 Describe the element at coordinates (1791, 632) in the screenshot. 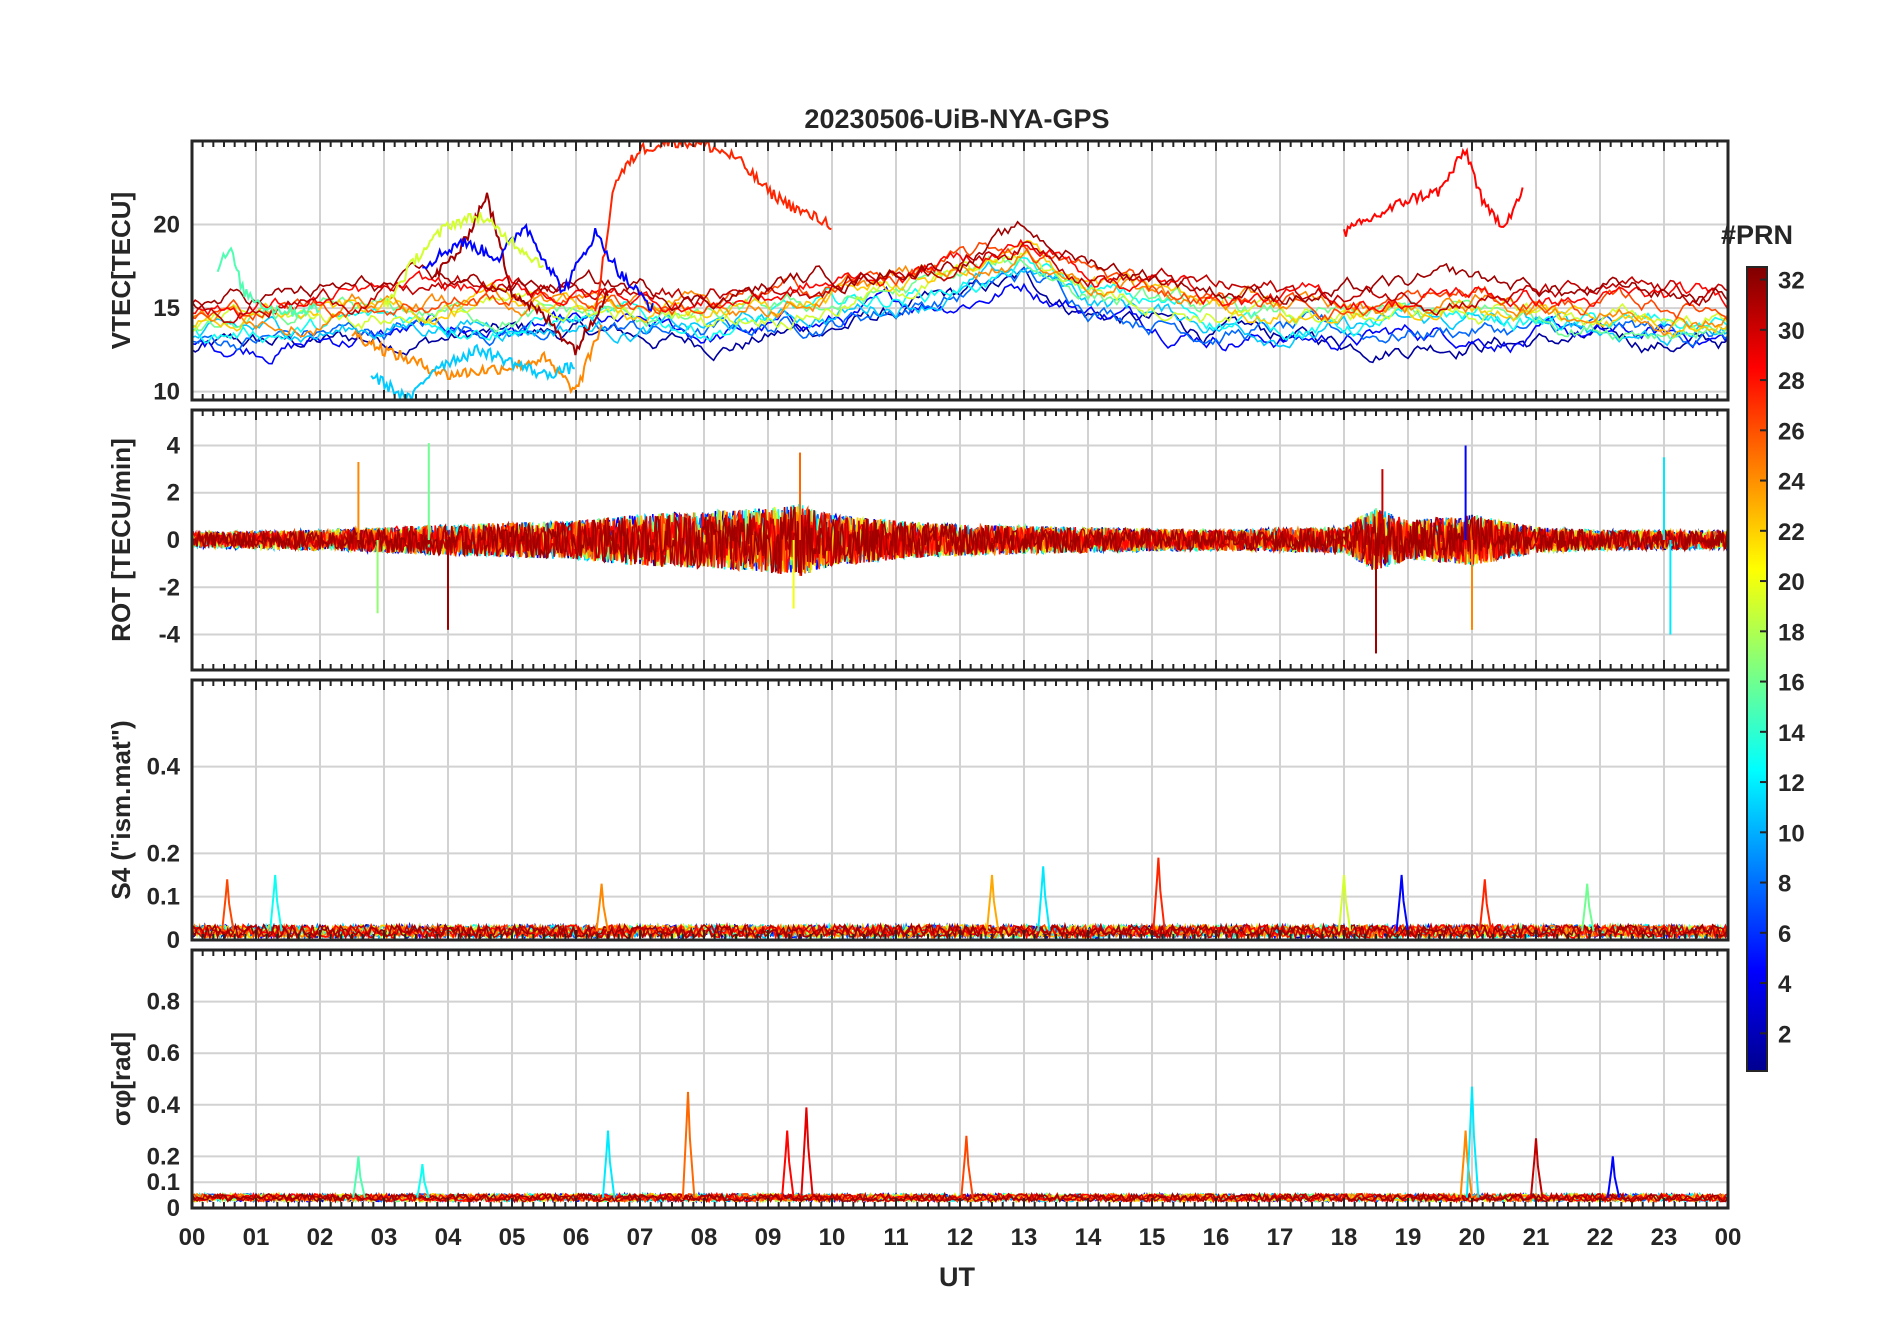

I see `colorbar-tick-label: 18` at that location.